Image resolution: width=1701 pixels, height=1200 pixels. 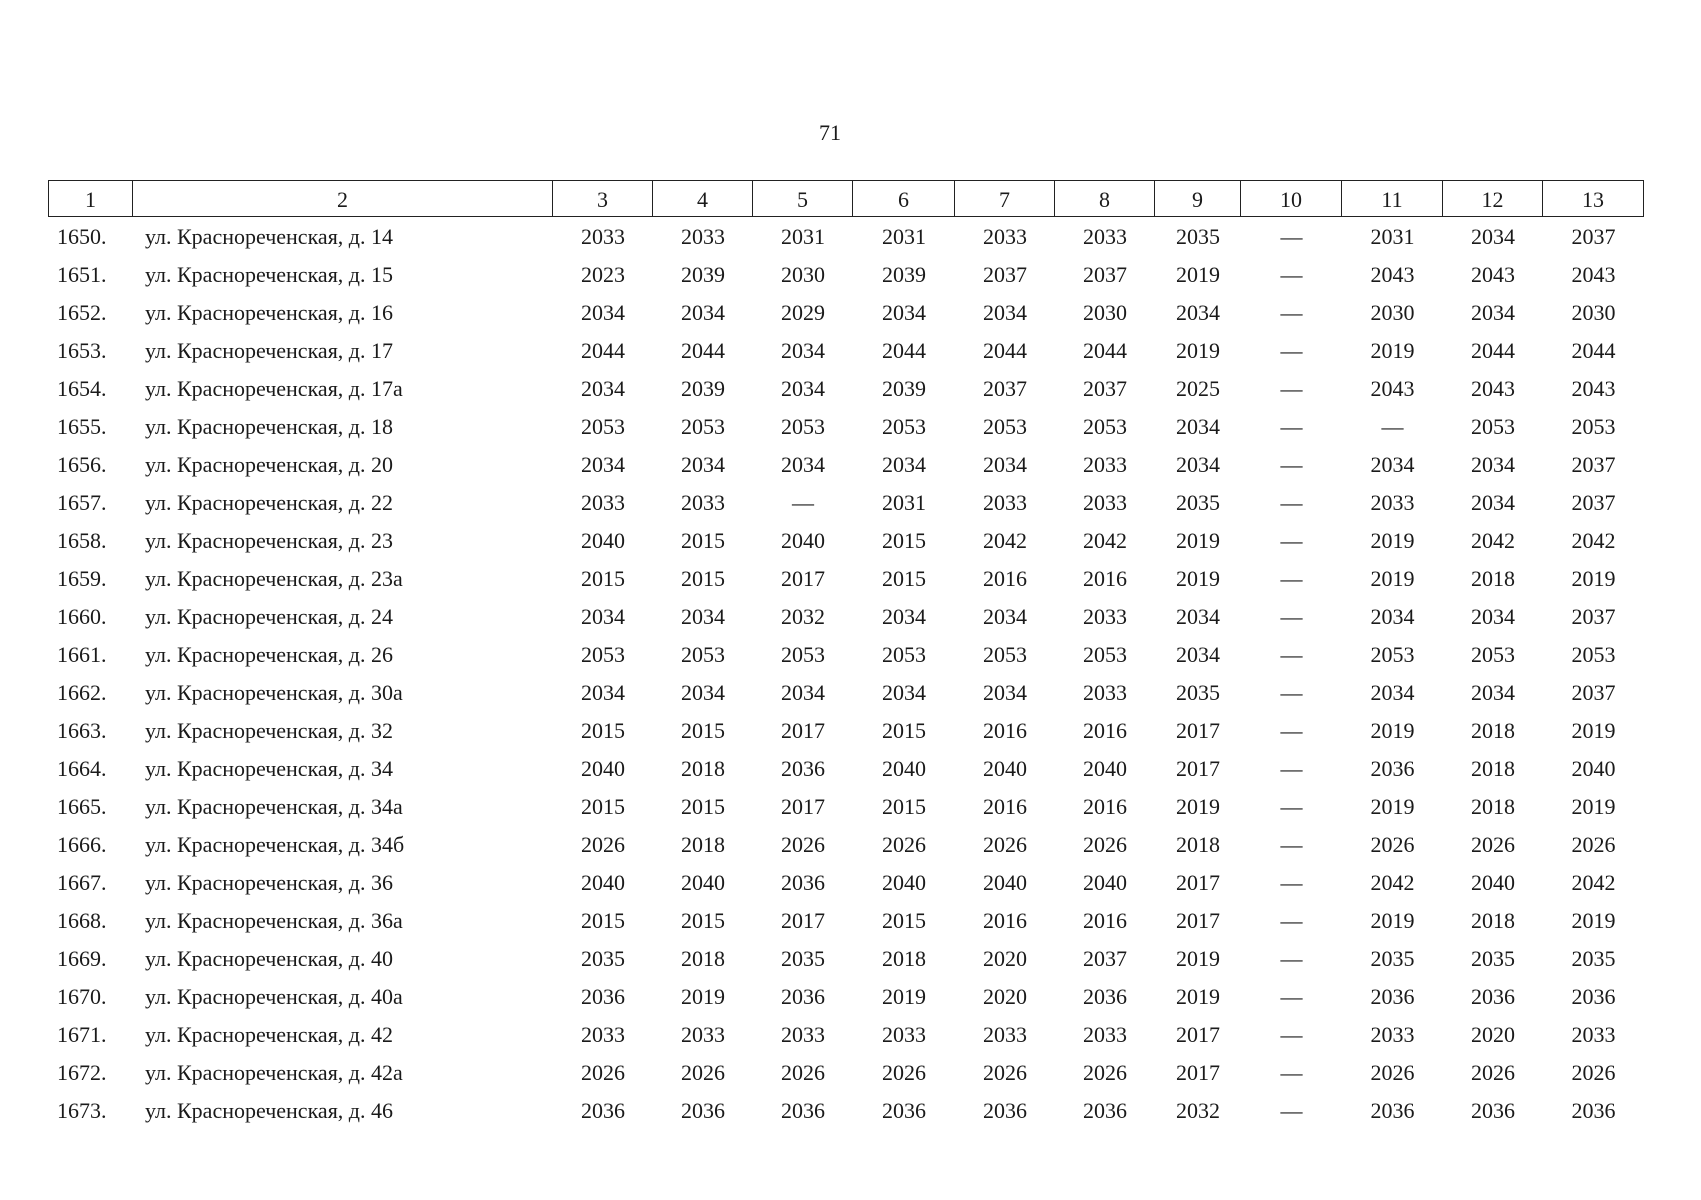 I want to click on row-number: 1661., so click(x=82, y=654).